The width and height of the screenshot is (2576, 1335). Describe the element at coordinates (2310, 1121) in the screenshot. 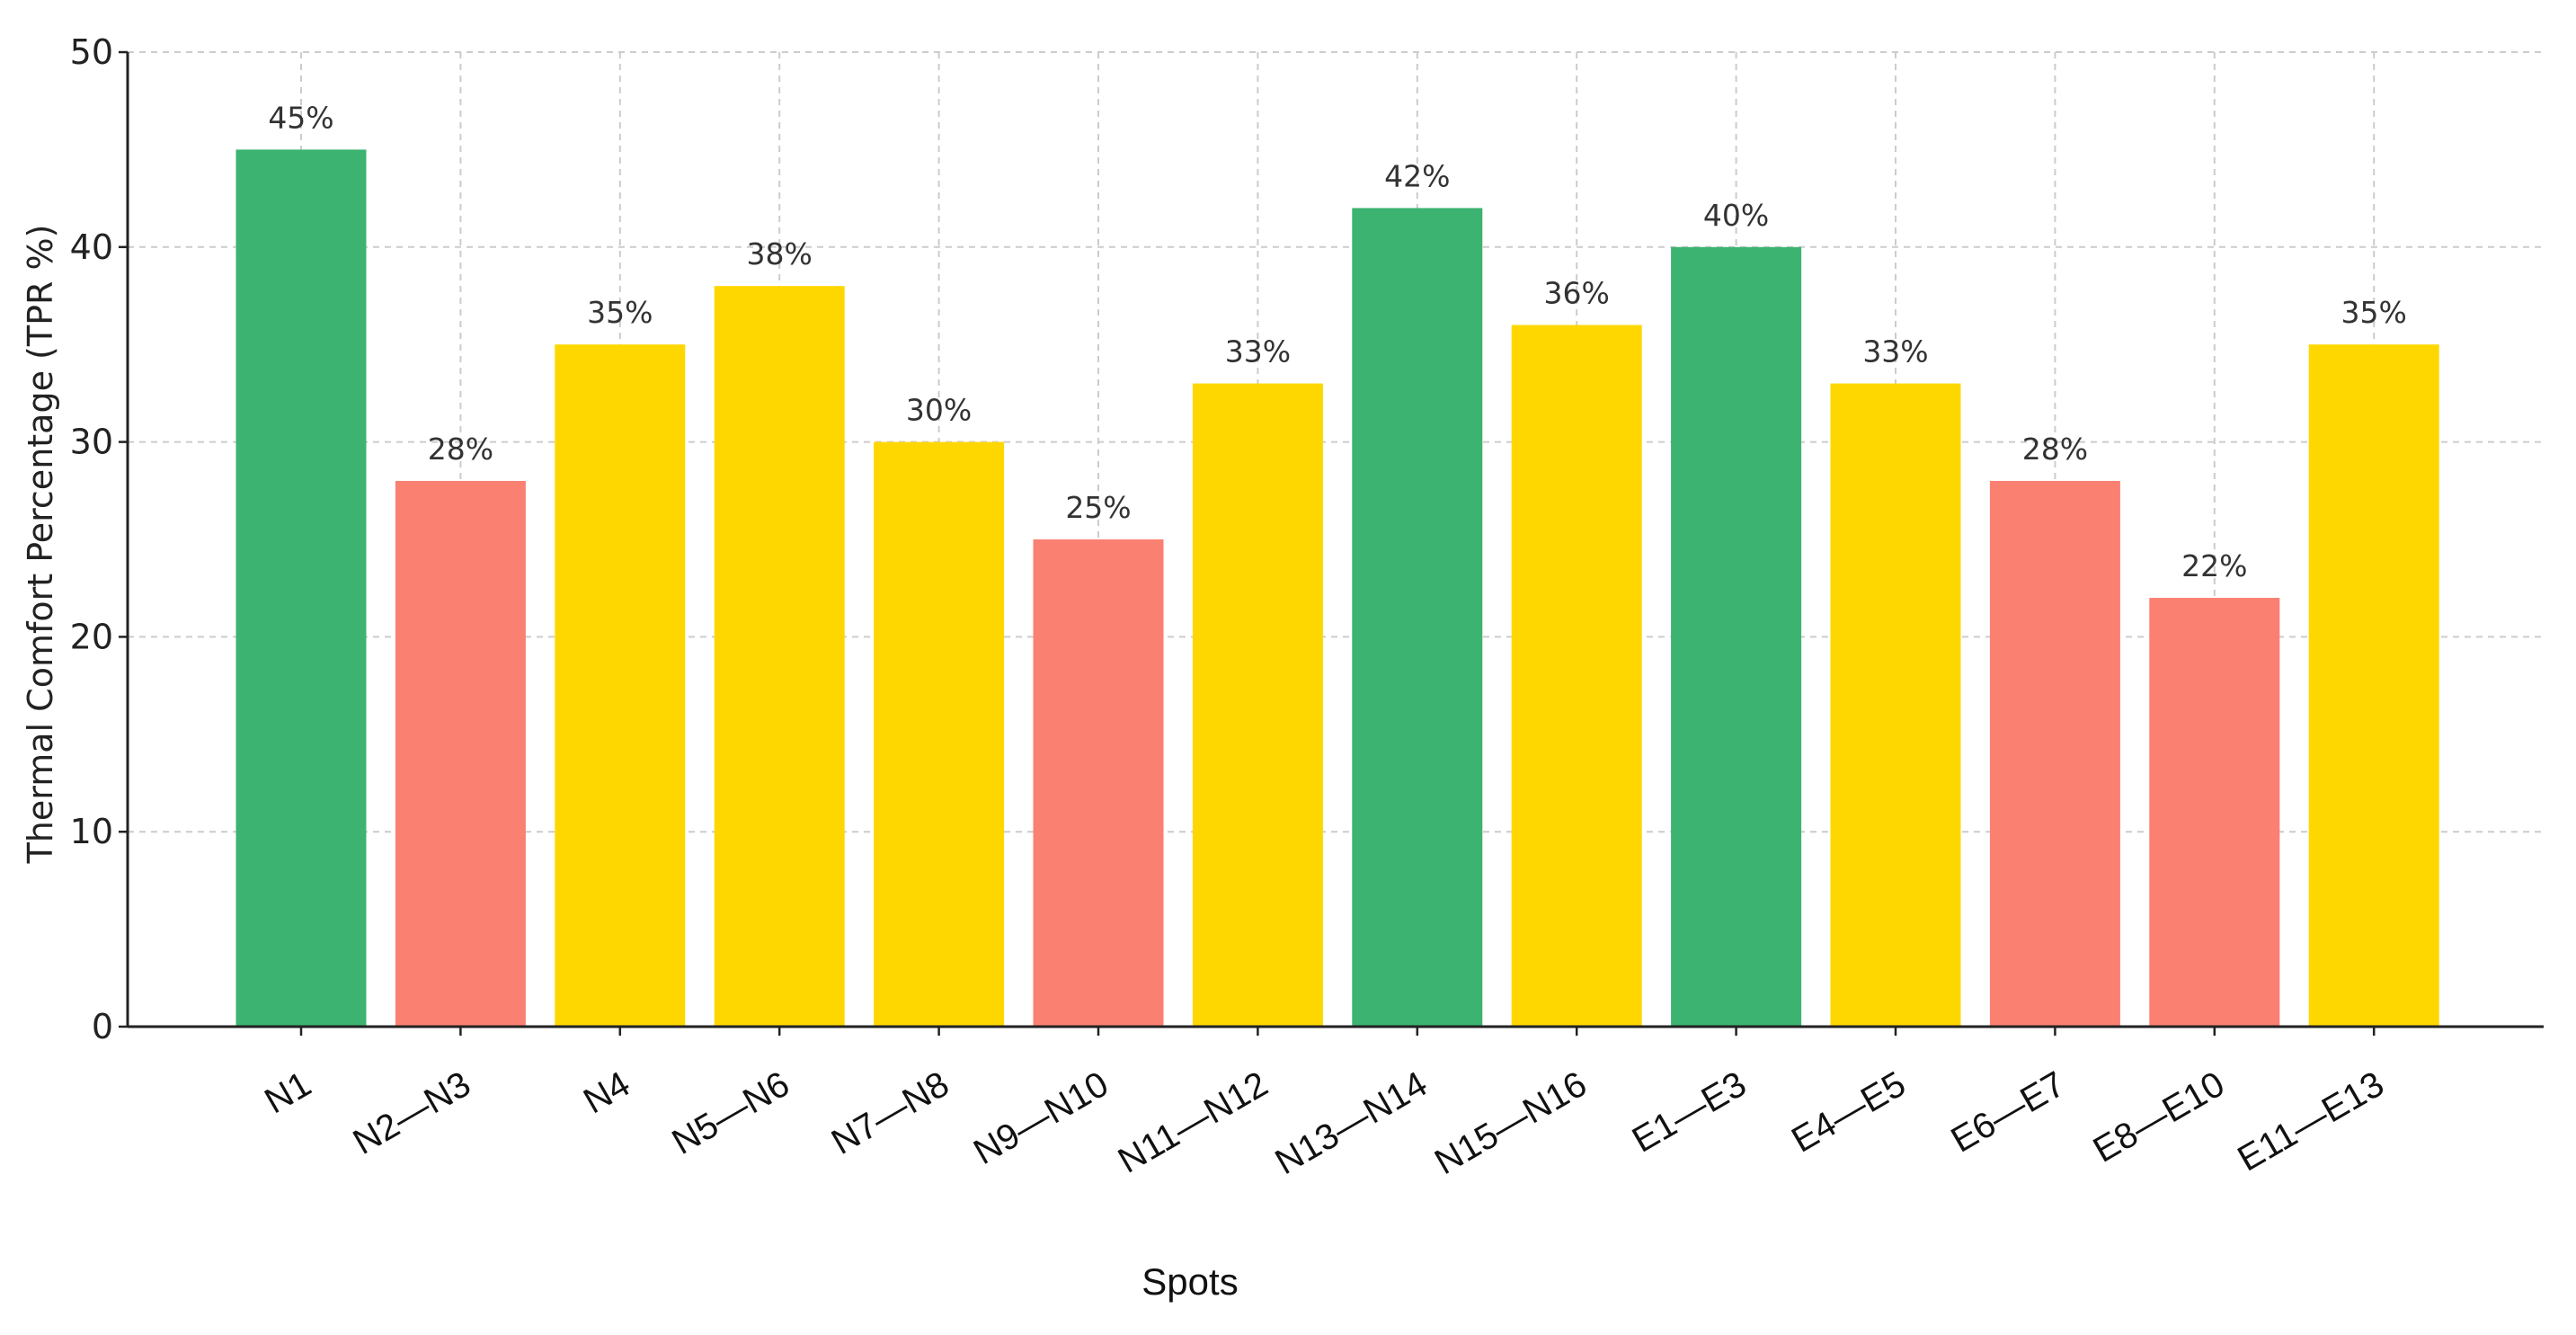

I see `x-tick-label: E11—E13` at that location.